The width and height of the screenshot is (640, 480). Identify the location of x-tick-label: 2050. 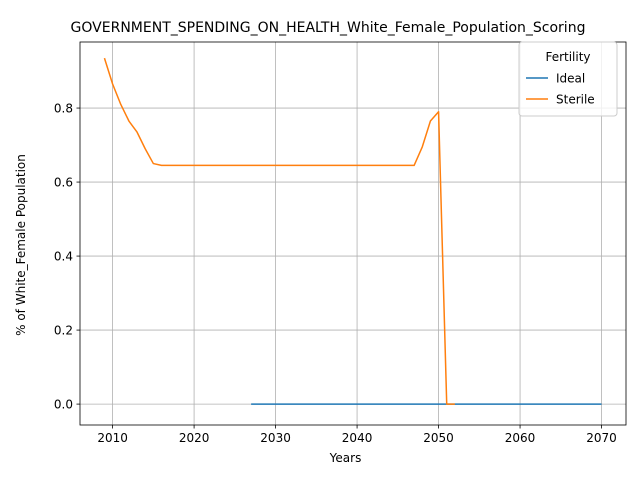
(438, 438).